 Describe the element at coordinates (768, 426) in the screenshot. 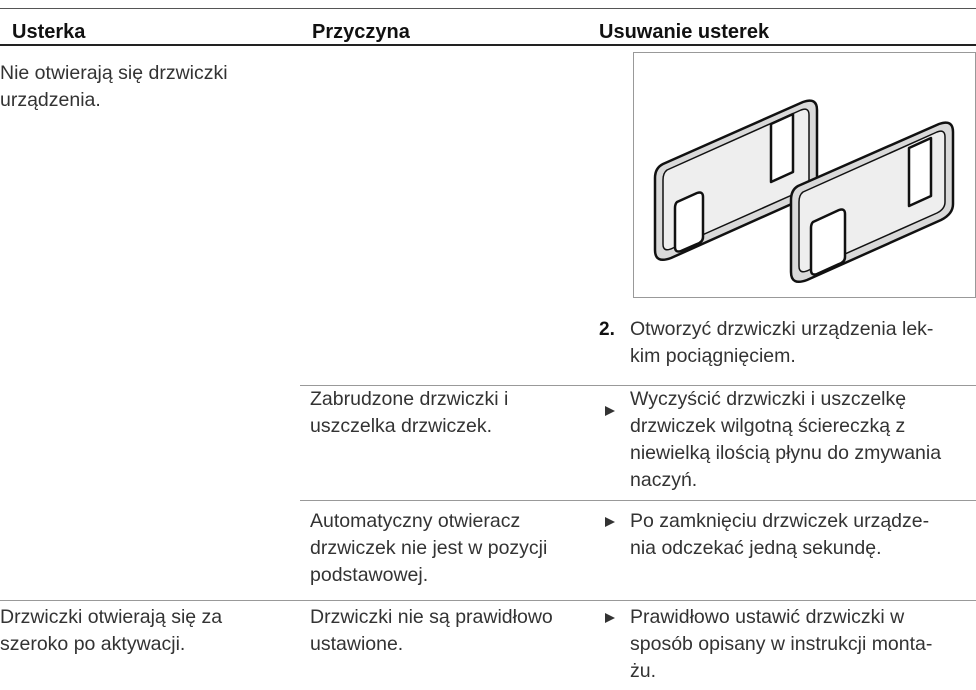

I see `text-line: drzwiczek wilgotną ściereczką z` at that location.